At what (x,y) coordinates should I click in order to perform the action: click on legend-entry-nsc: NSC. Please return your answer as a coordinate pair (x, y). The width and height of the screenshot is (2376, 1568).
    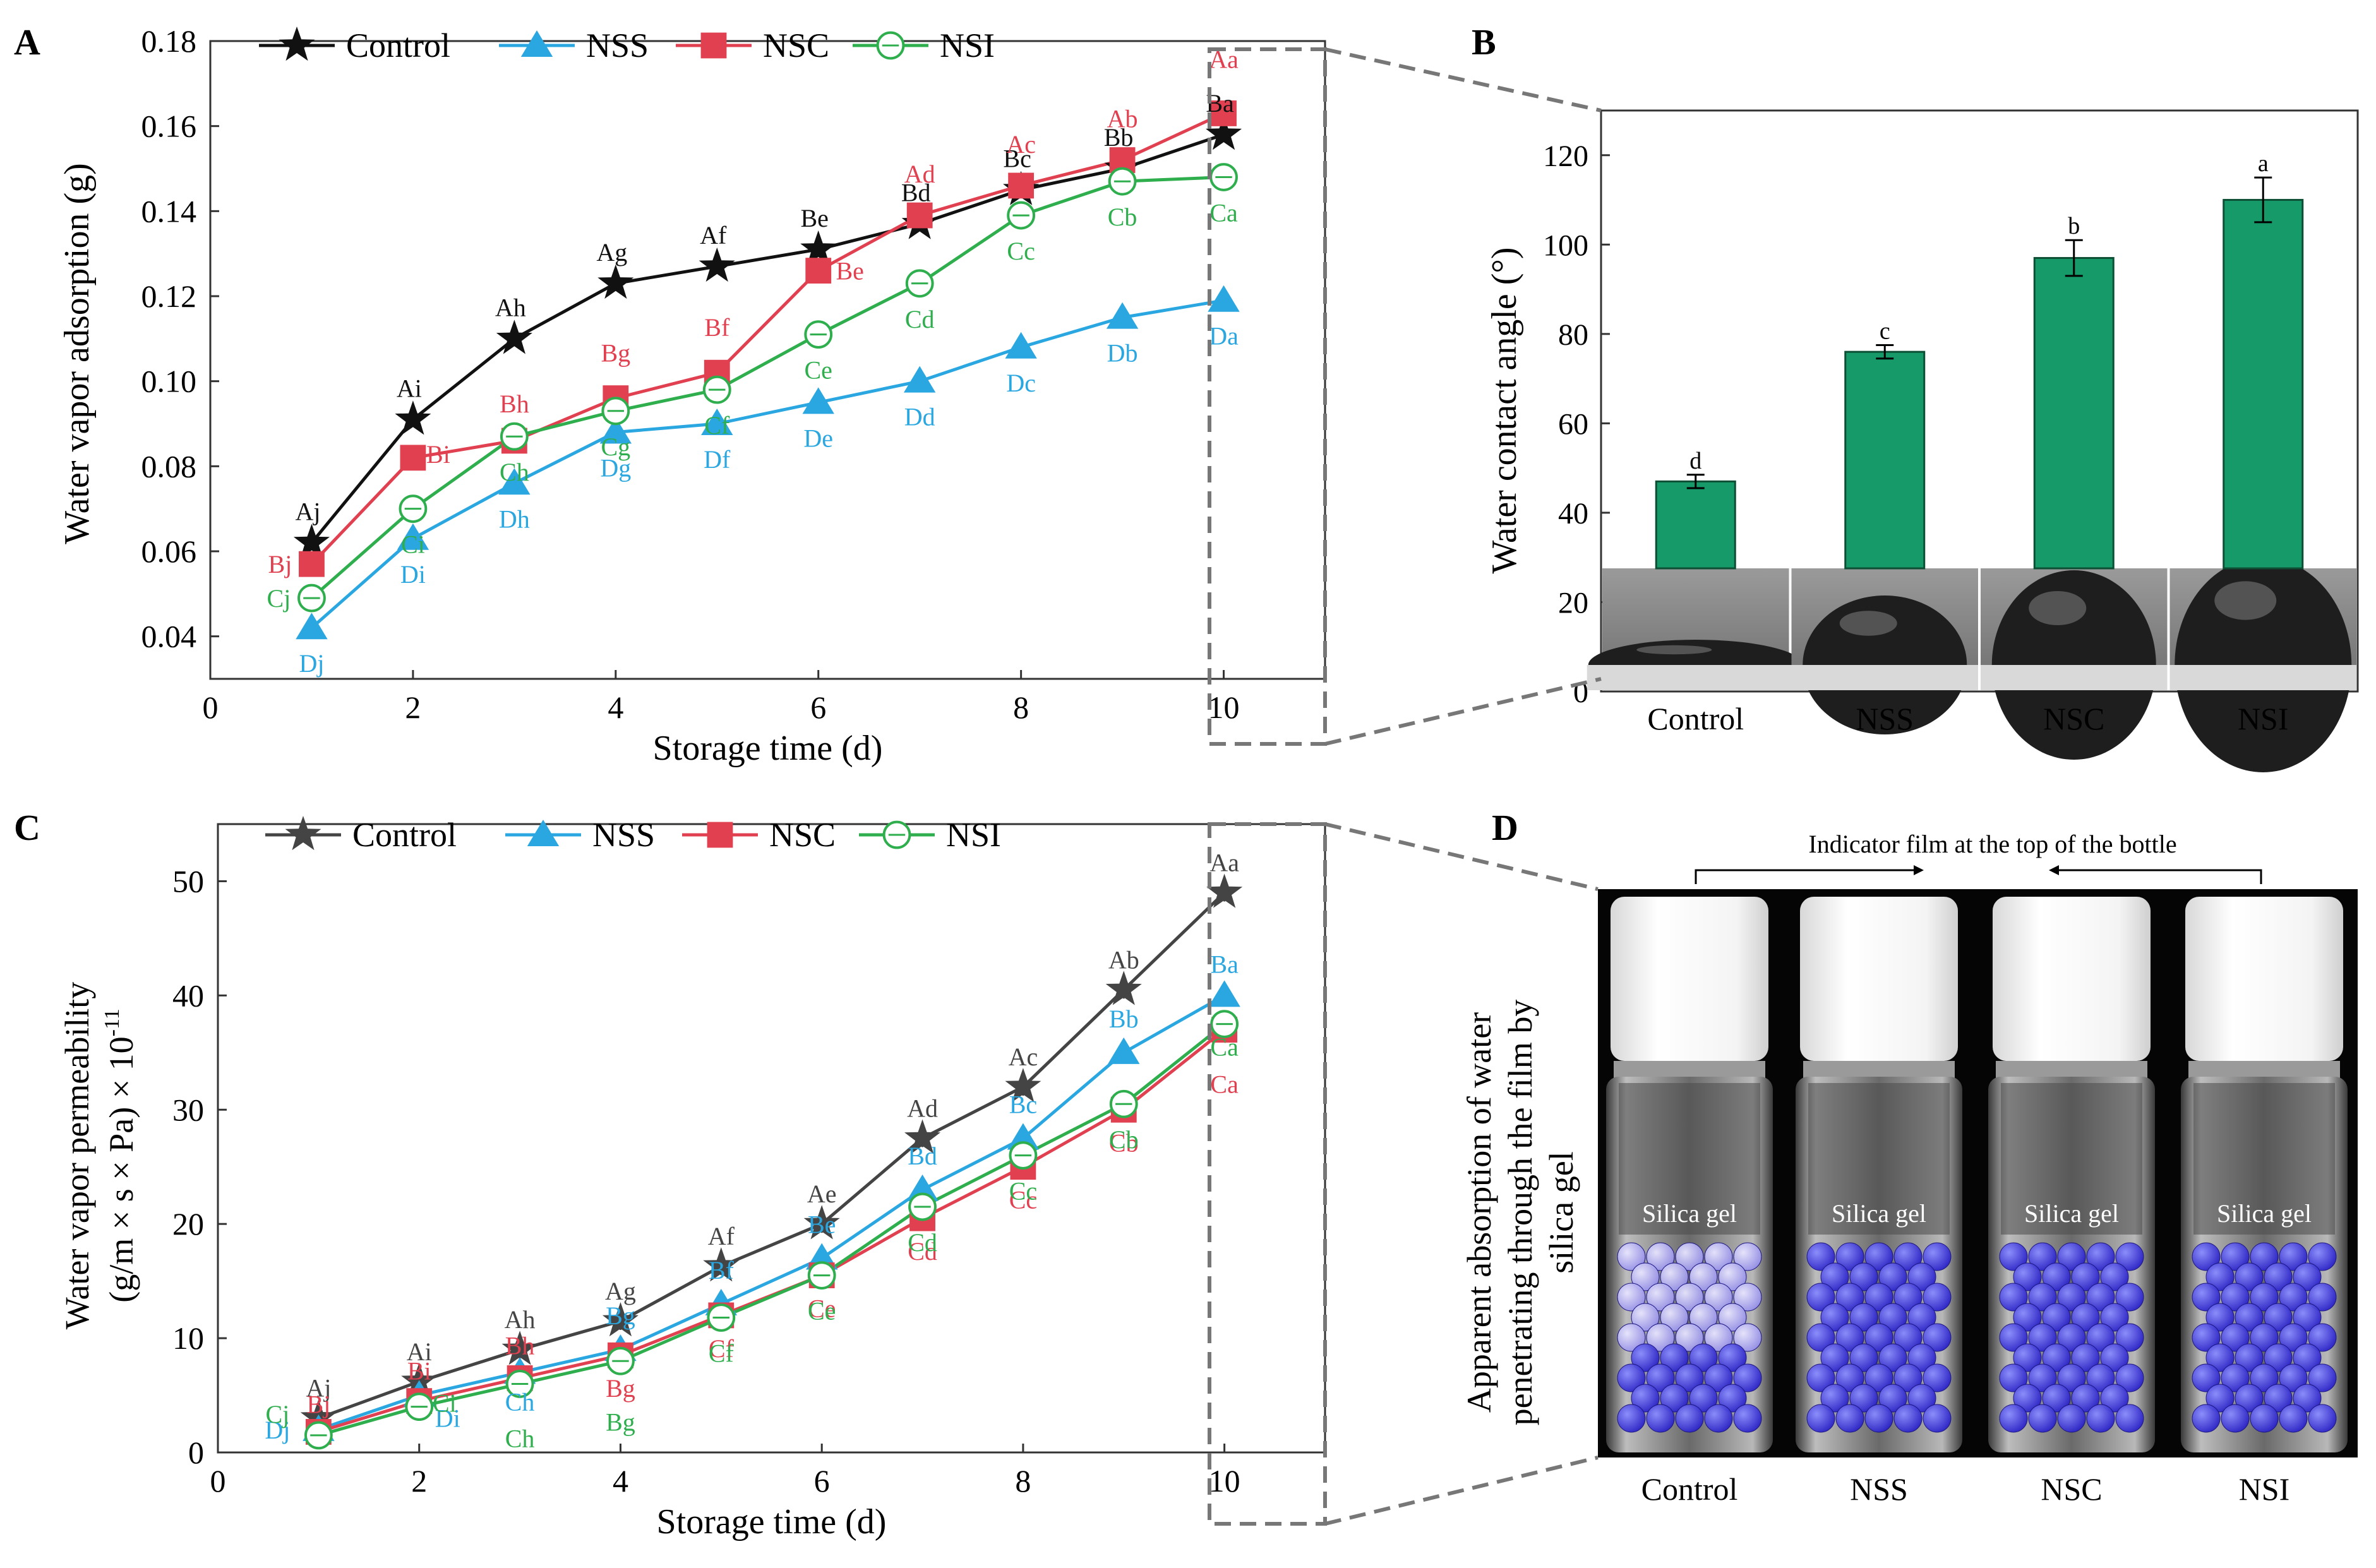
    Looking at the image, I should click on (759, 835).